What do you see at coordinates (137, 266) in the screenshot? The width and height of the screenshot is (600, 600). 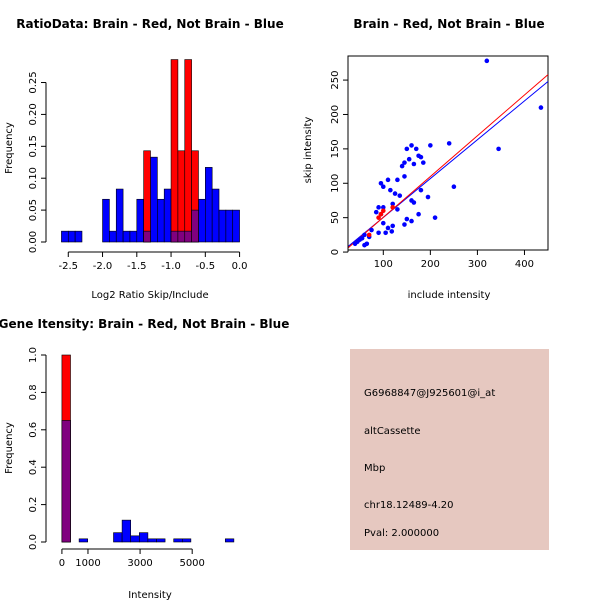 I see `ratio-histogram-x-tick-label: -1.5` at bounding box center [137, 266].